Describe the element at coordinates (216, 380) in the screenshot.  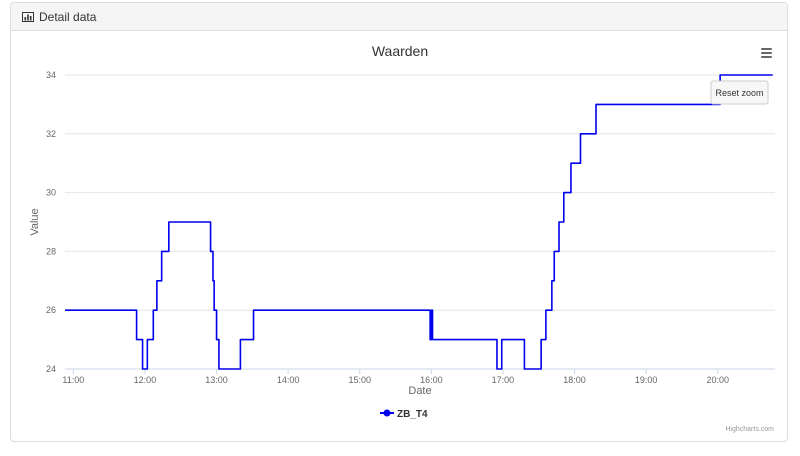
I see `x-tick-label: 13:00` at that location.